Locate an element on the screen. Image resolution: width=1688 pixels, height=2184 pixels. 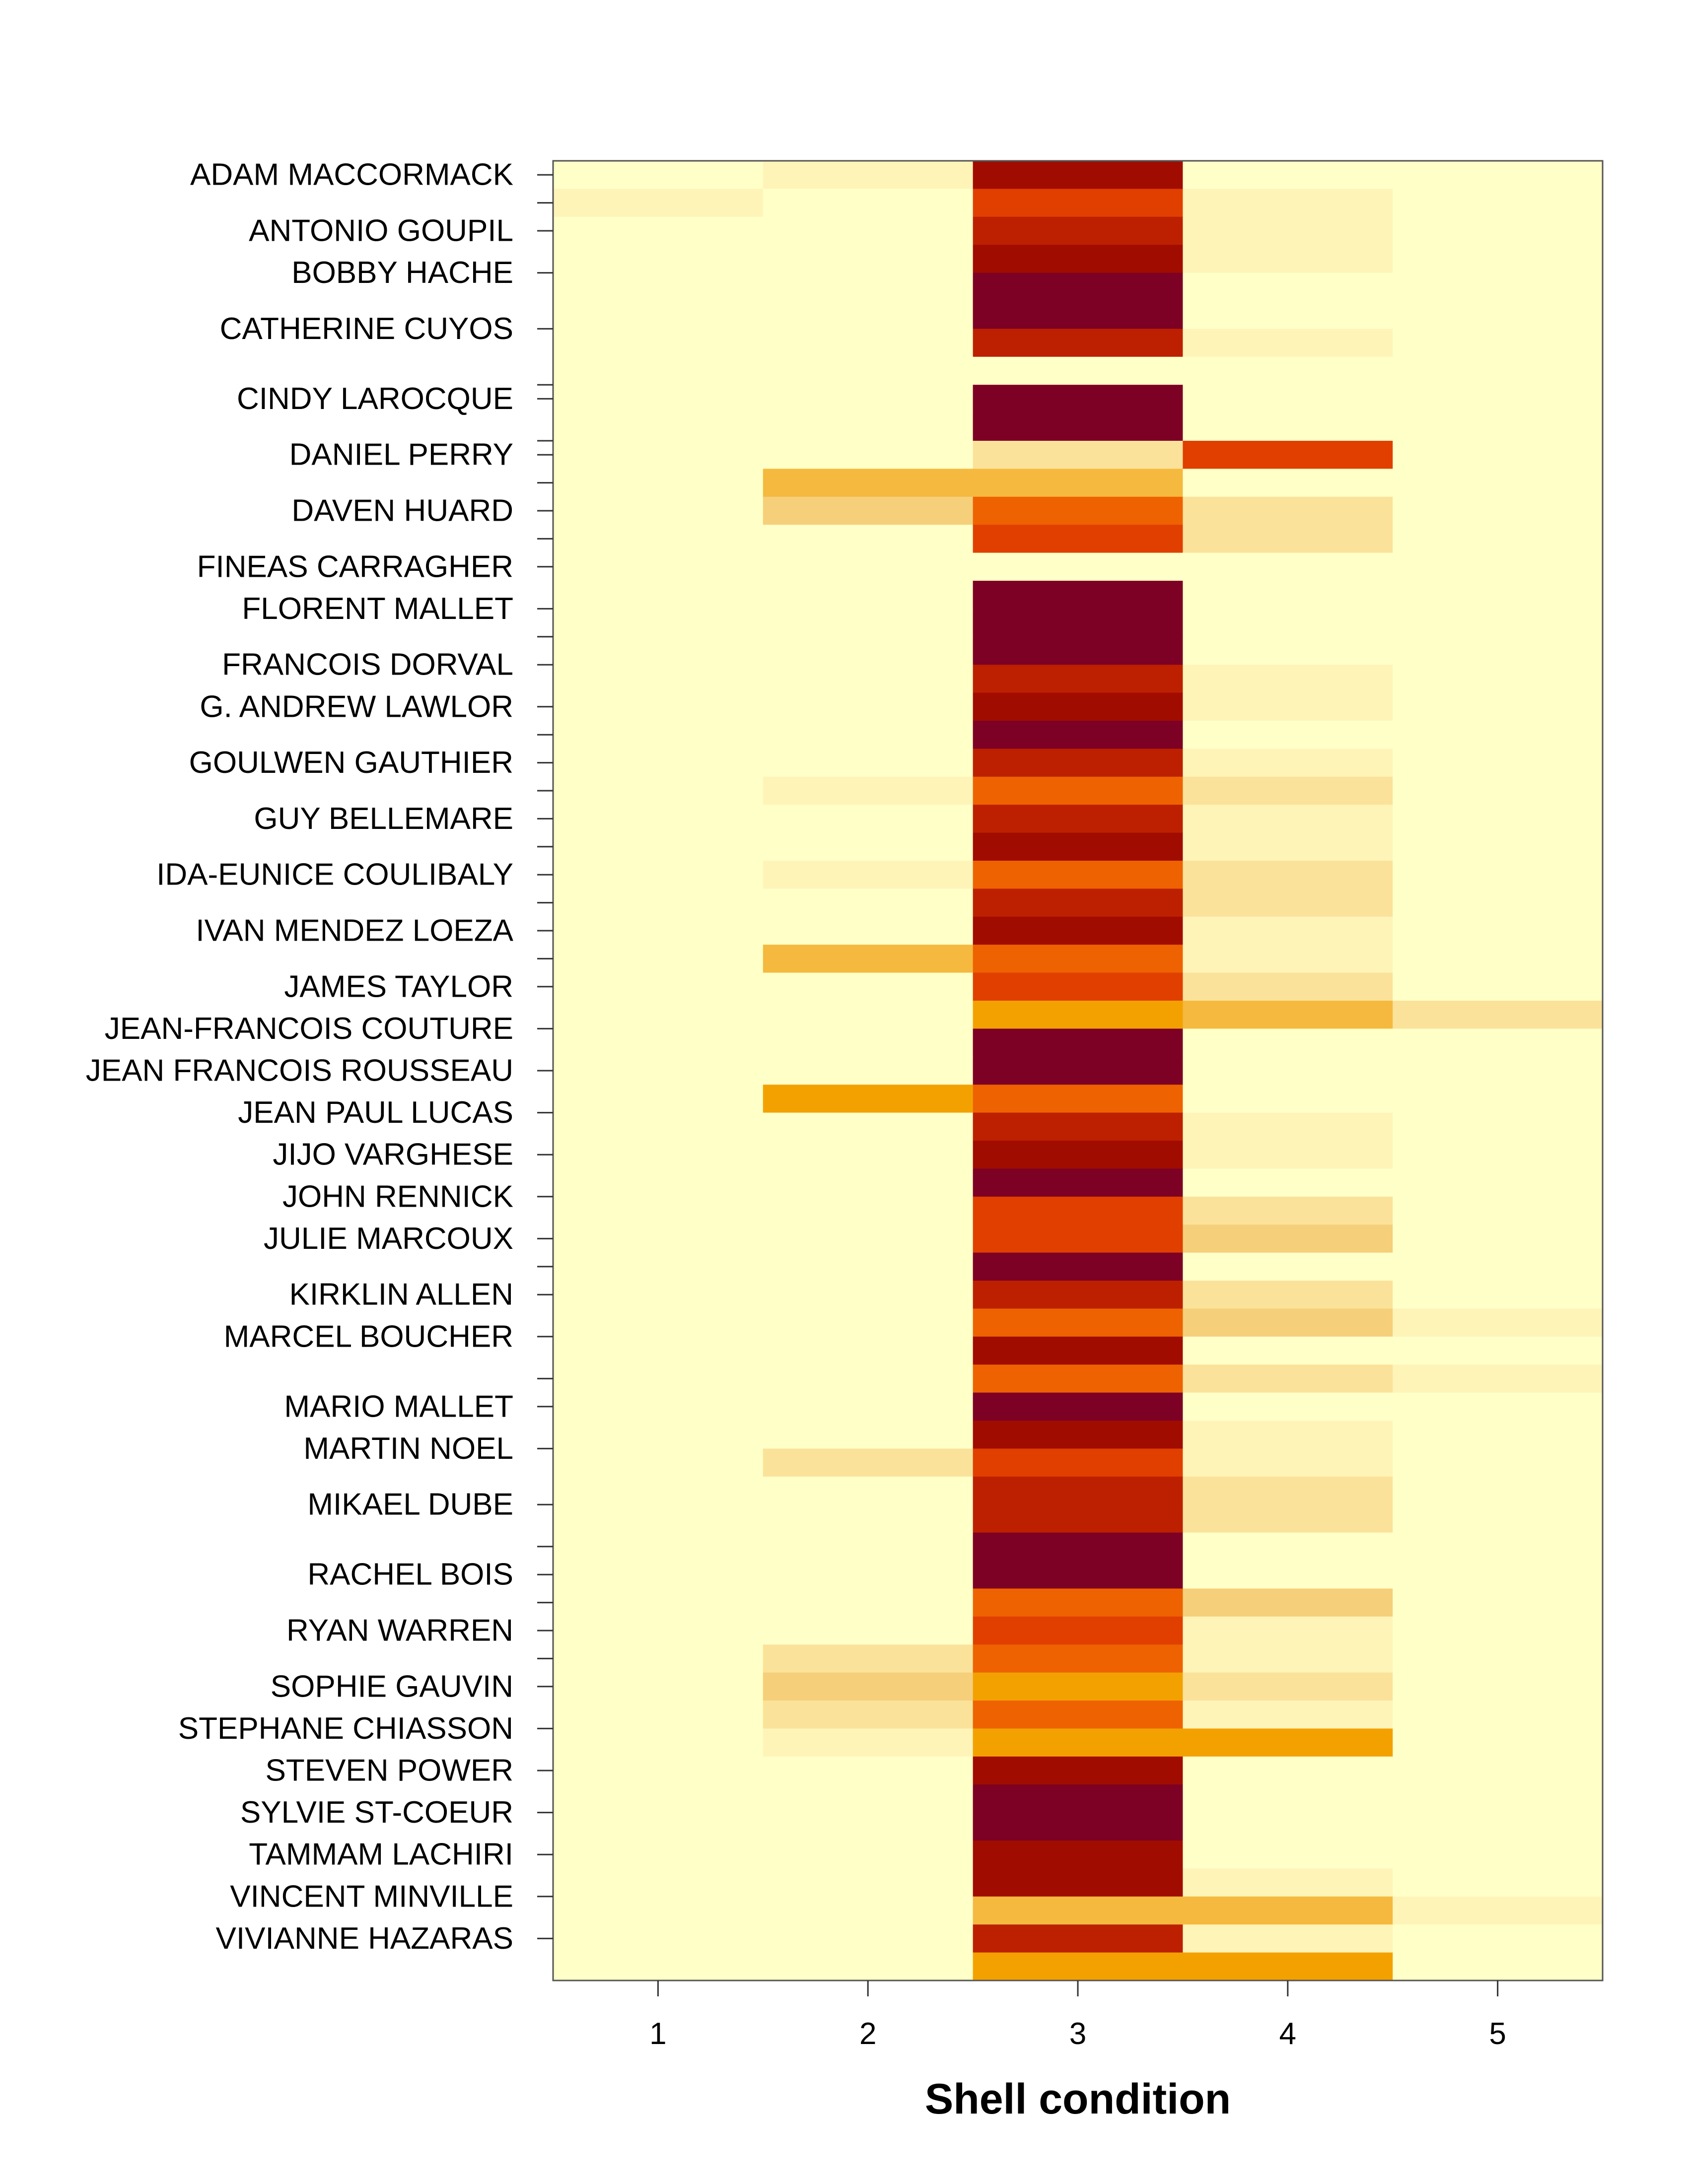
y-tick-label: JIJO VARGHESE is located at coordinates (393, 1155).